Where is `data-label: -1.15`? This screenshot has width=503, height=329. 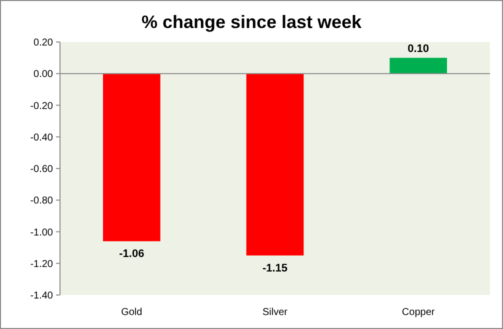
data-label: -1.15 is located at coordinates (275, 268).